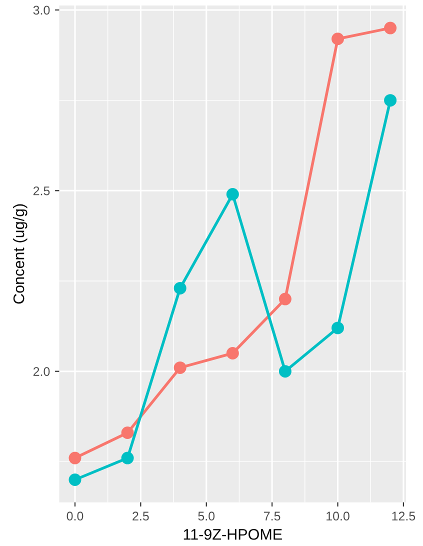 Image resolution: width=423 pixels, height=546 pixels. Describe the element at coordinates (41, 371) in the screenshot. I see `y-tick-label: 2.0` at that location.